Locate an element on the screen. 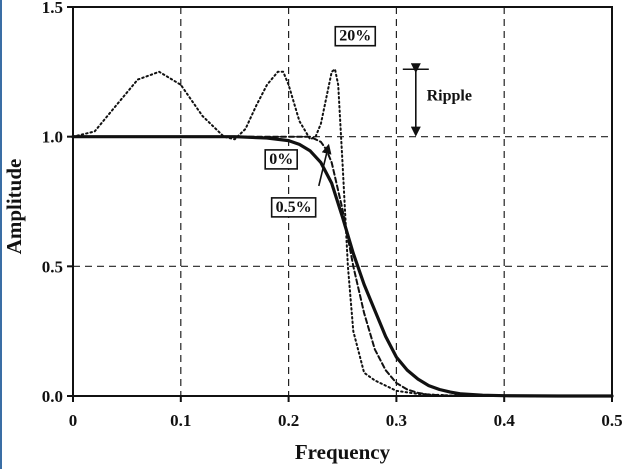 This screenshot has height=469, width=627. annotation-20-box is located at coordinates (355, 36).